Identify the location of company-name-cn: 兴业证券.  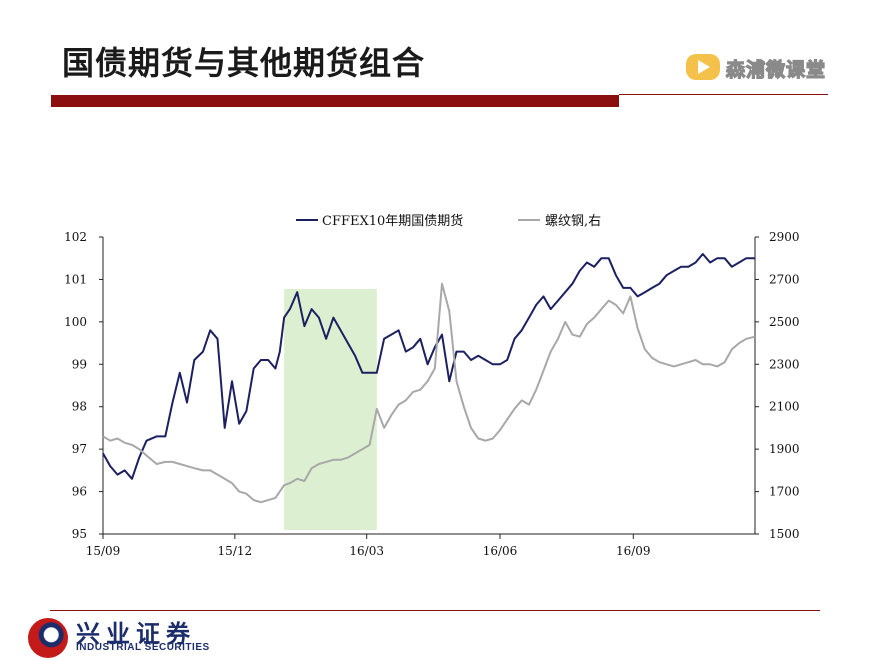
(136, 634).